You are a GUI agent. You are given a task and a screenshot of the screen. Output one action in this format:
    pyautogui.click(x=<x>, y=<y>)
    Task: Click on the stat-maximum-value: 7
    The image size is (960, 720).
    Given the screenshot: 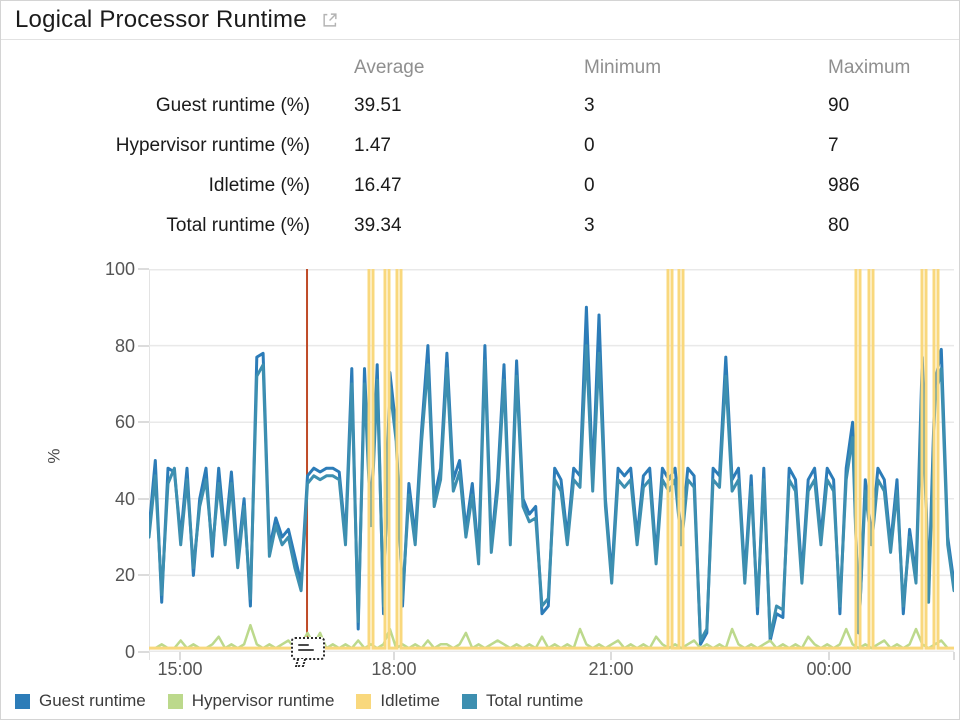 What is the action you would take?
    pyautogui.click(x=833, y=145)
    